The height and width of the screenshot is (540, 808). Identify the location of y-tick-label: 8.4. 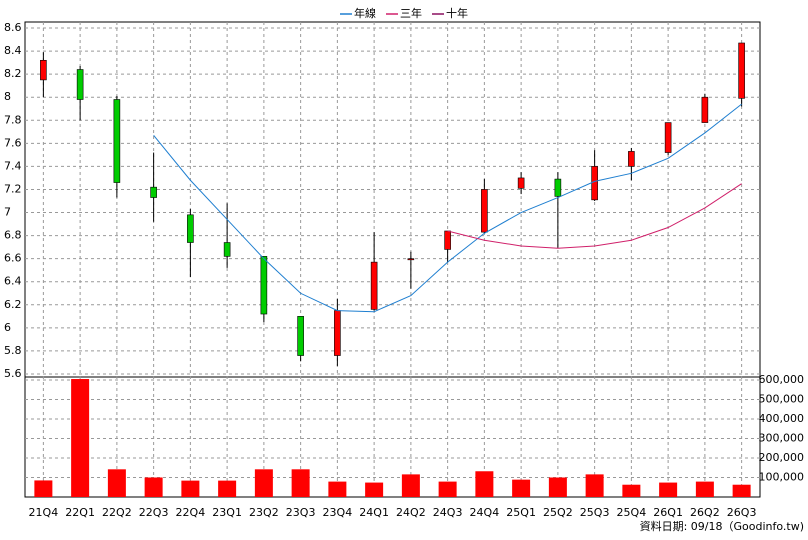
(13, 50).